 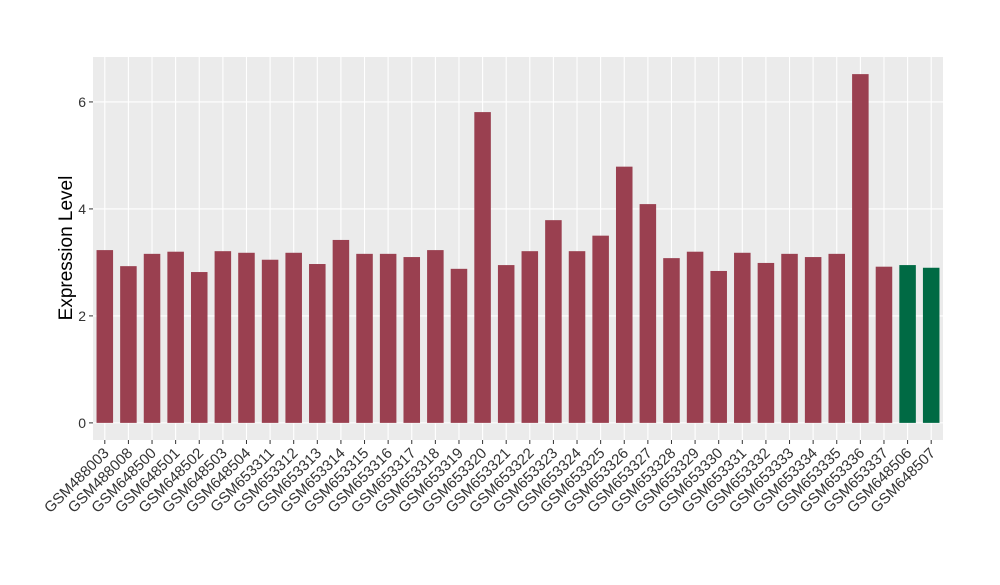 I want to click on y-tick-label: 4, so click(x=82, y=209).